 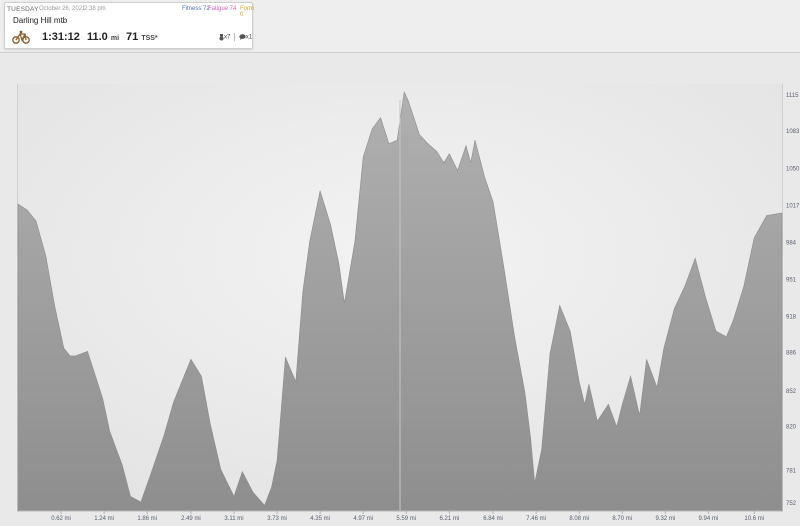 What do you see at coordinates (115, 38) in the screenshot?
I see `distance-unit: mi` at bounding box center [115, 38].